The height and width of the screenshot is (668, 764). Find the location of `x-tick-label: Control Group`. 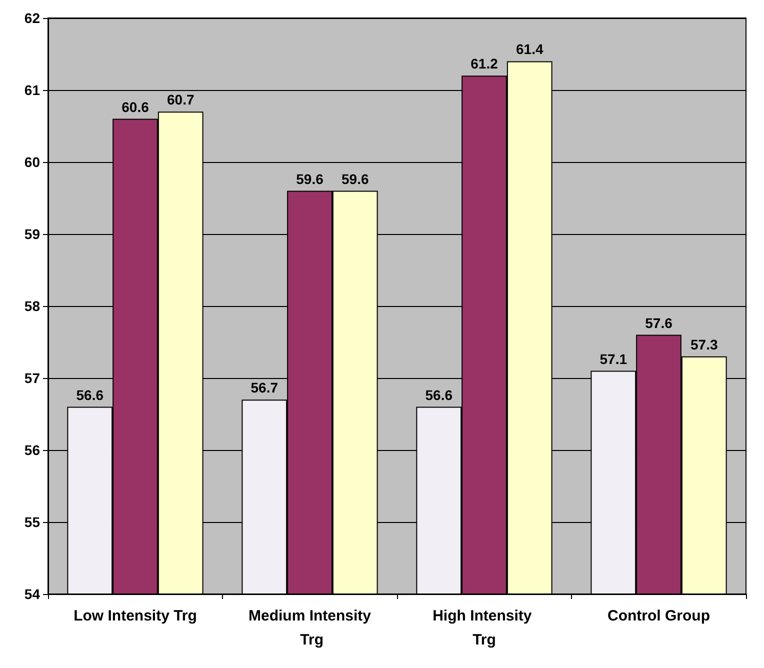

x-tick-label: Control Group is located at coordinates (659, 616).